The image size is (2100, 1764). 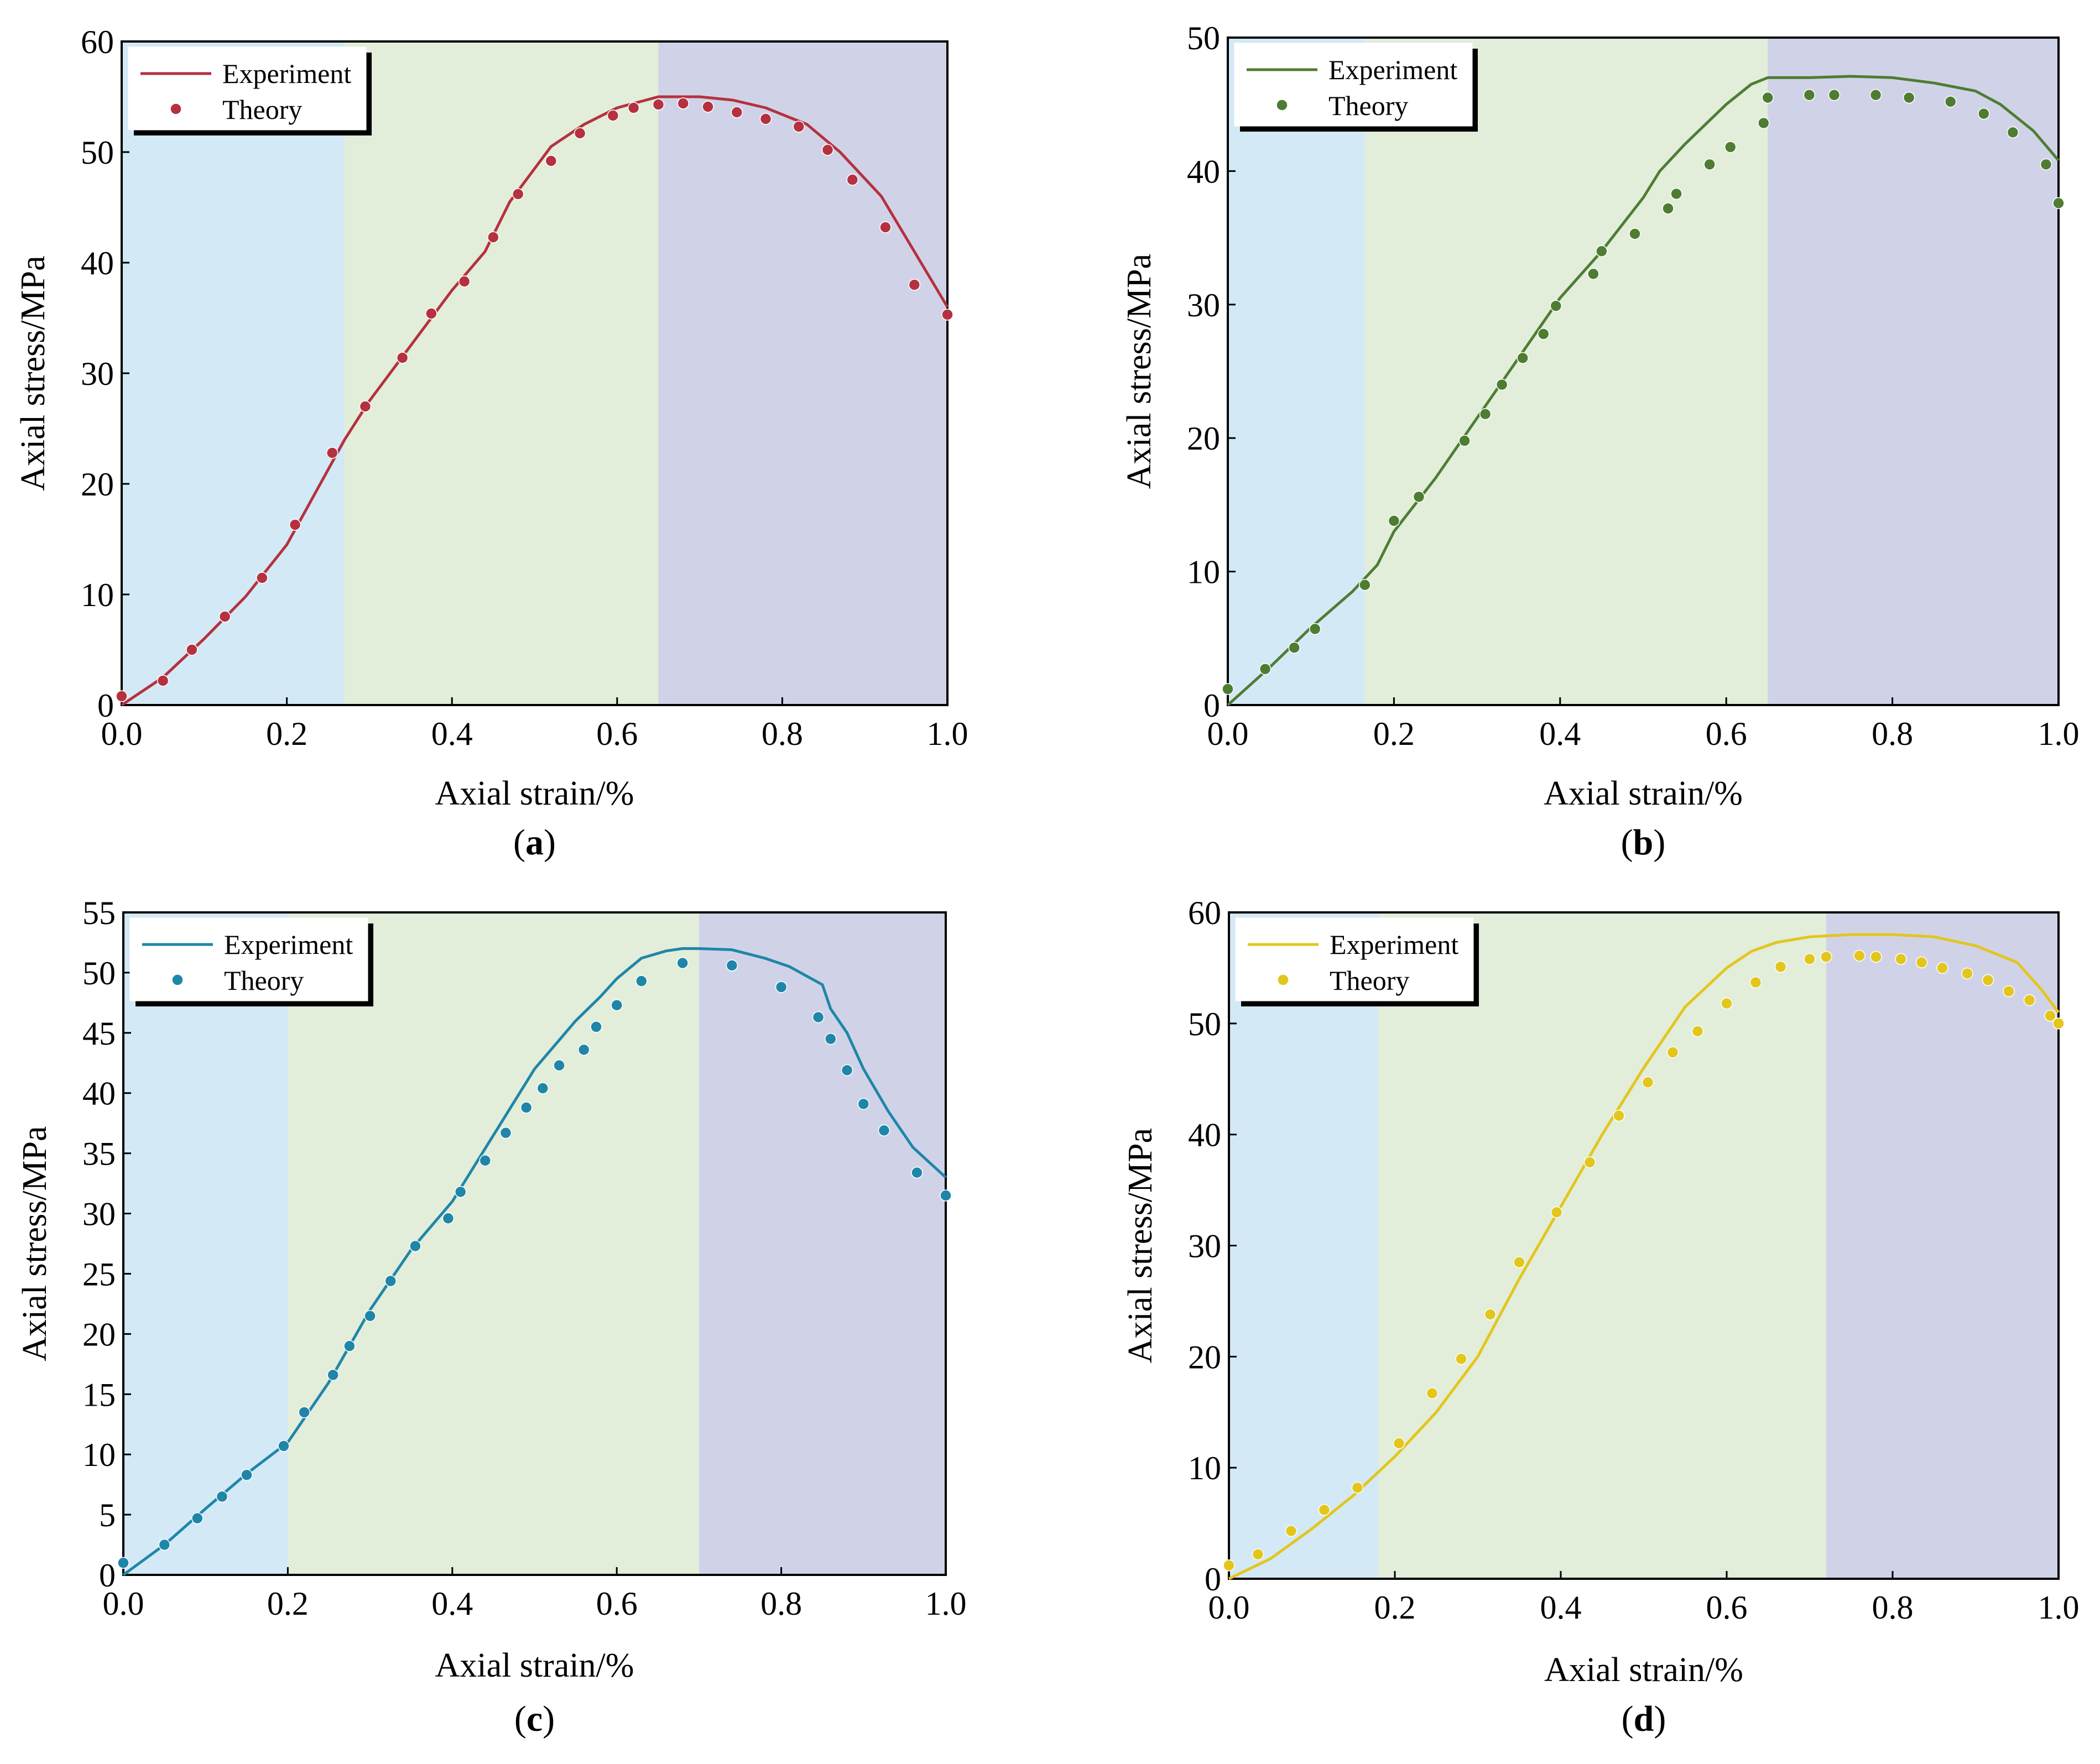 I want to click on chart-d-panel-label: (d), so click(x=1644, y=1719).